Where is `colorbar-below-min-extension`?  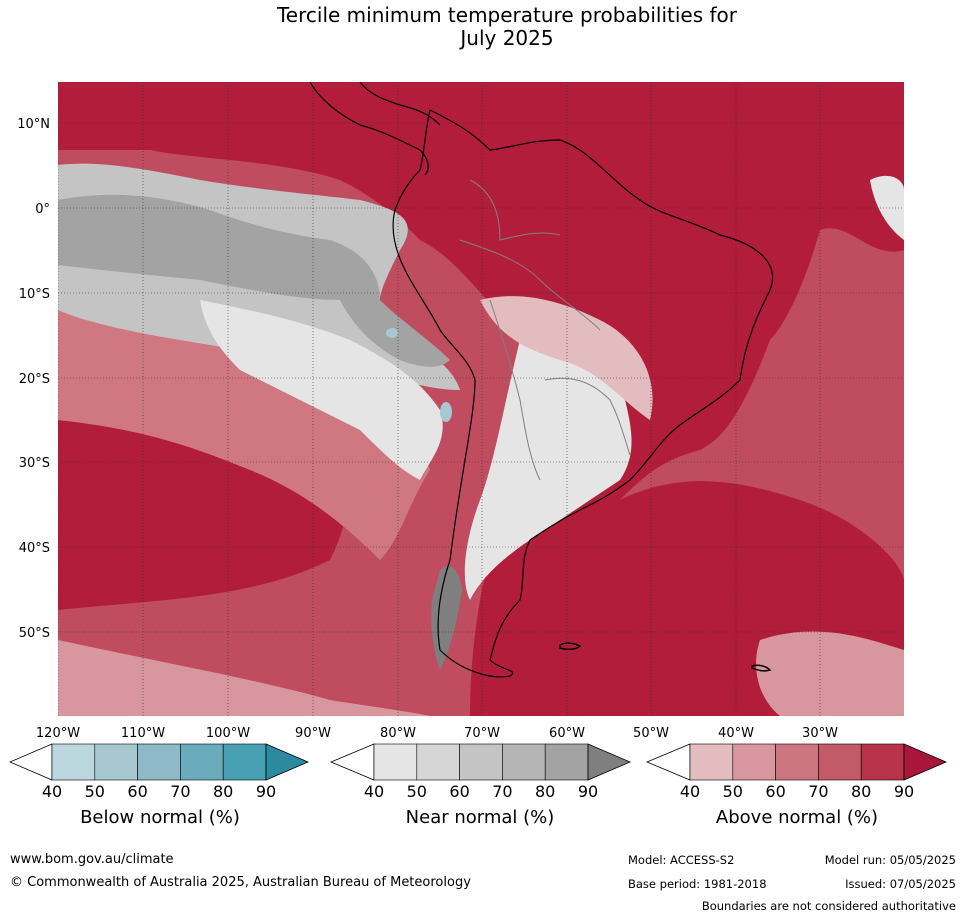
colorbar-below-min-extension is located at coordinates (30, 762).